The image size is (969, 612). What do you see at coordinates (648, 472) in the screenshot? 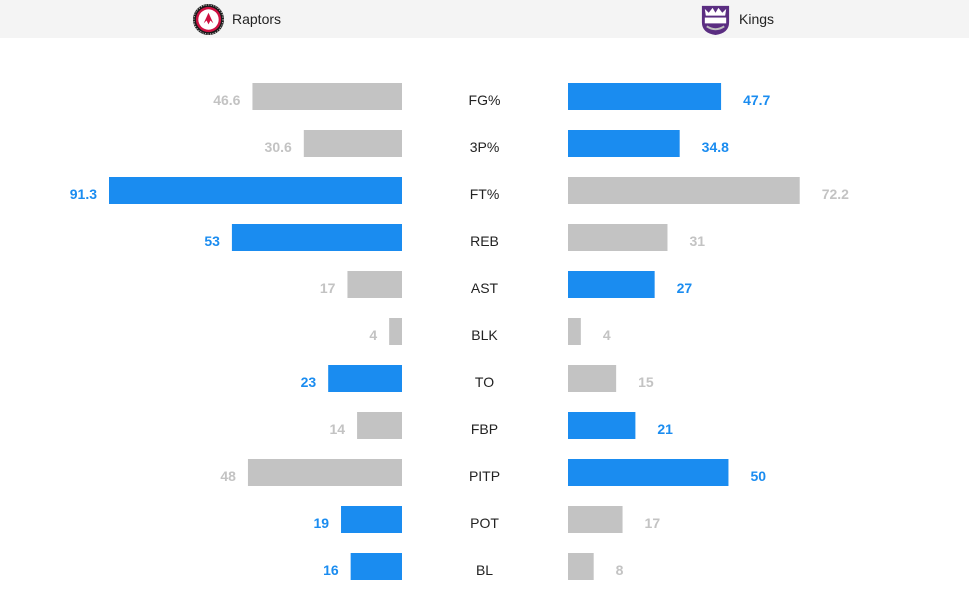
I see `away-bar-pitp` at bounding box center [648, 472].